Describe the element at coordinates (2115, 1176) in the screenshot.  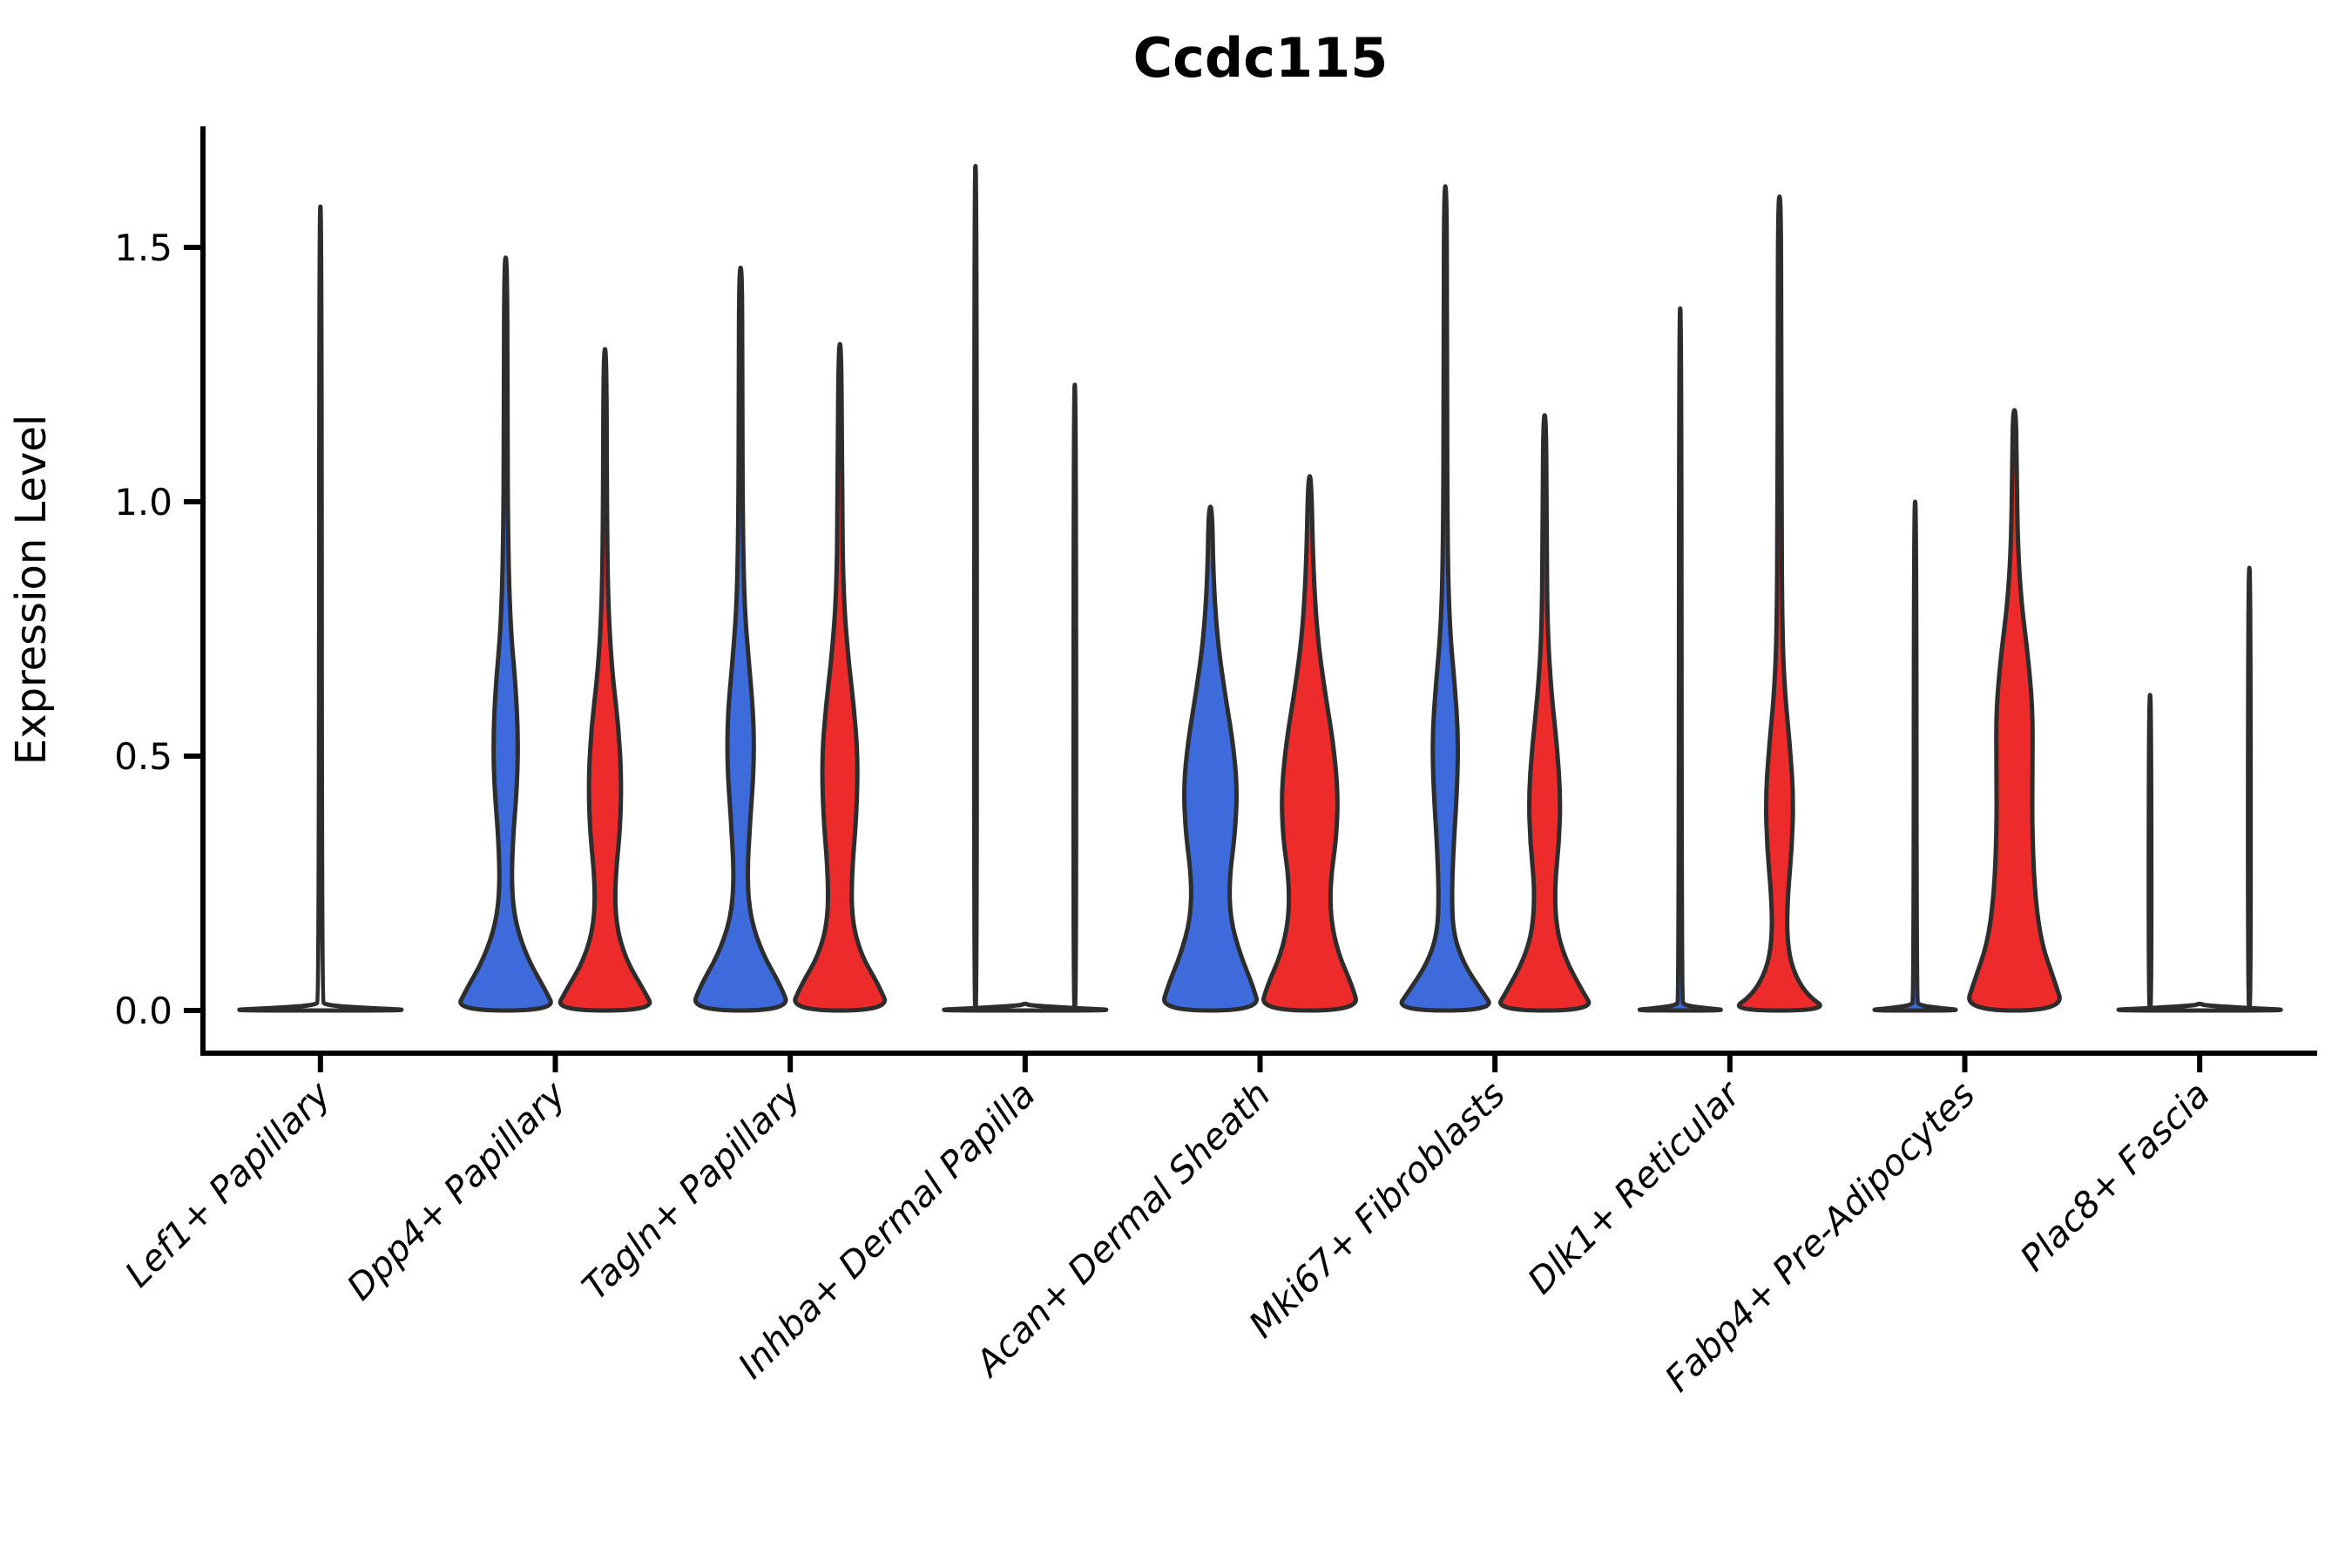
I see `x-tick-label-plac8+: Plac8+ Fascia` at that location.